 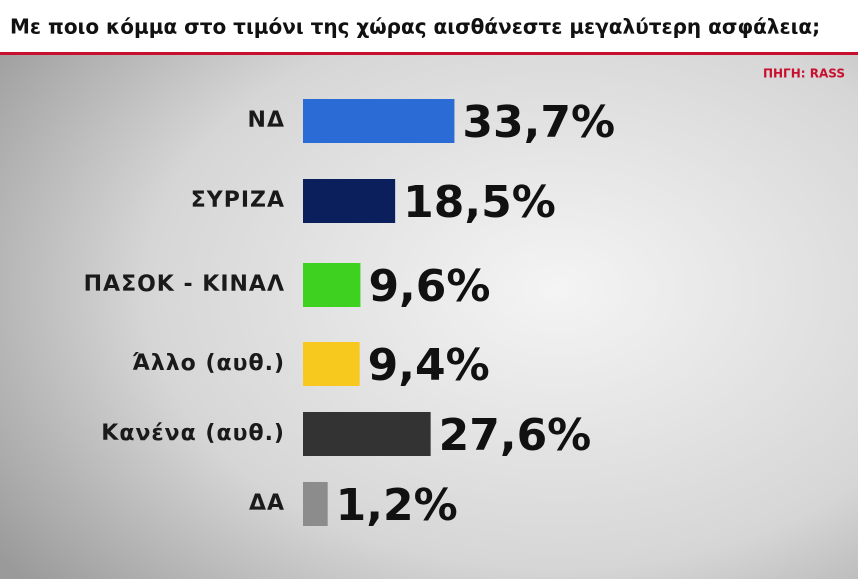 What do you see at coordinates (193, 433) in the screenshot?
I see `category-label: Κανένα (αυθ.)` at bounding box center [193, 433].